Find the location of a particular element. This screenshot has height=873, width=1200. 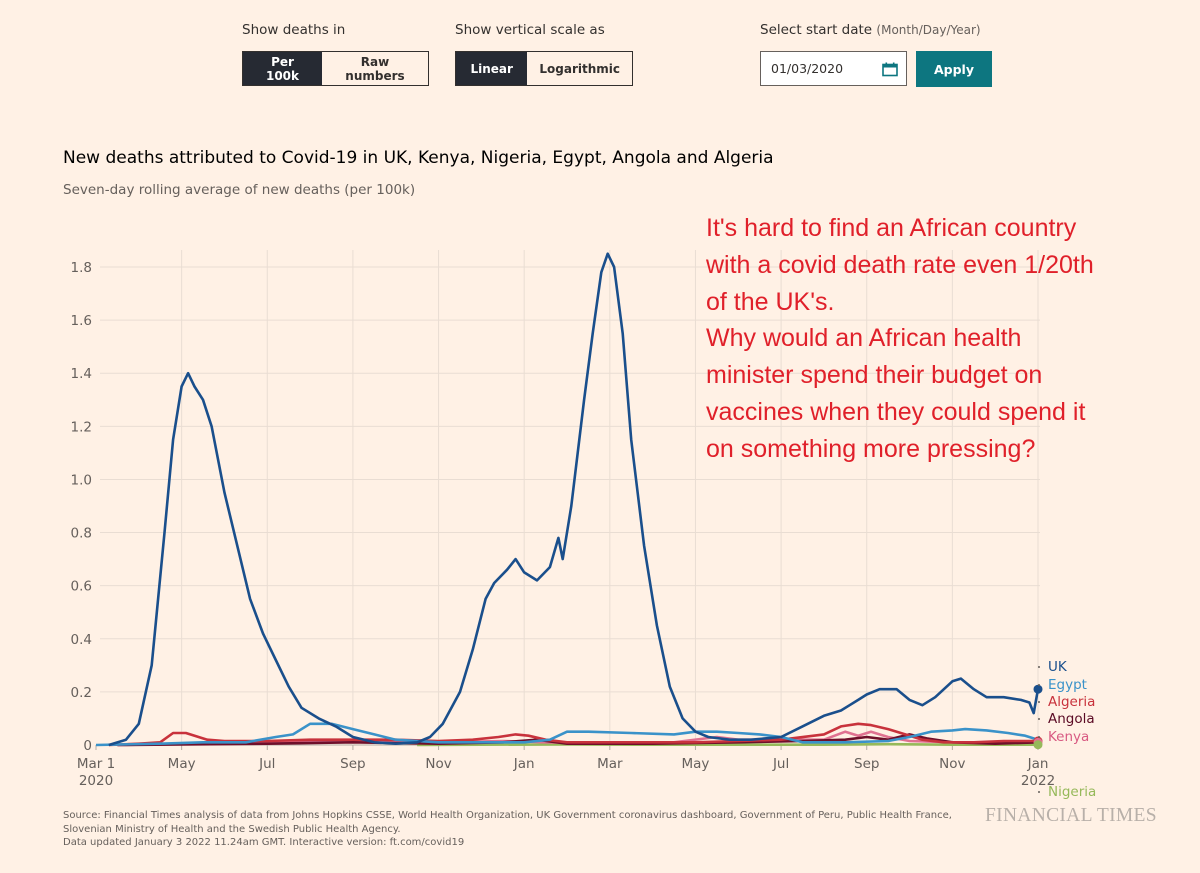

linear-button: Linear is located at coordinates (492, 68).